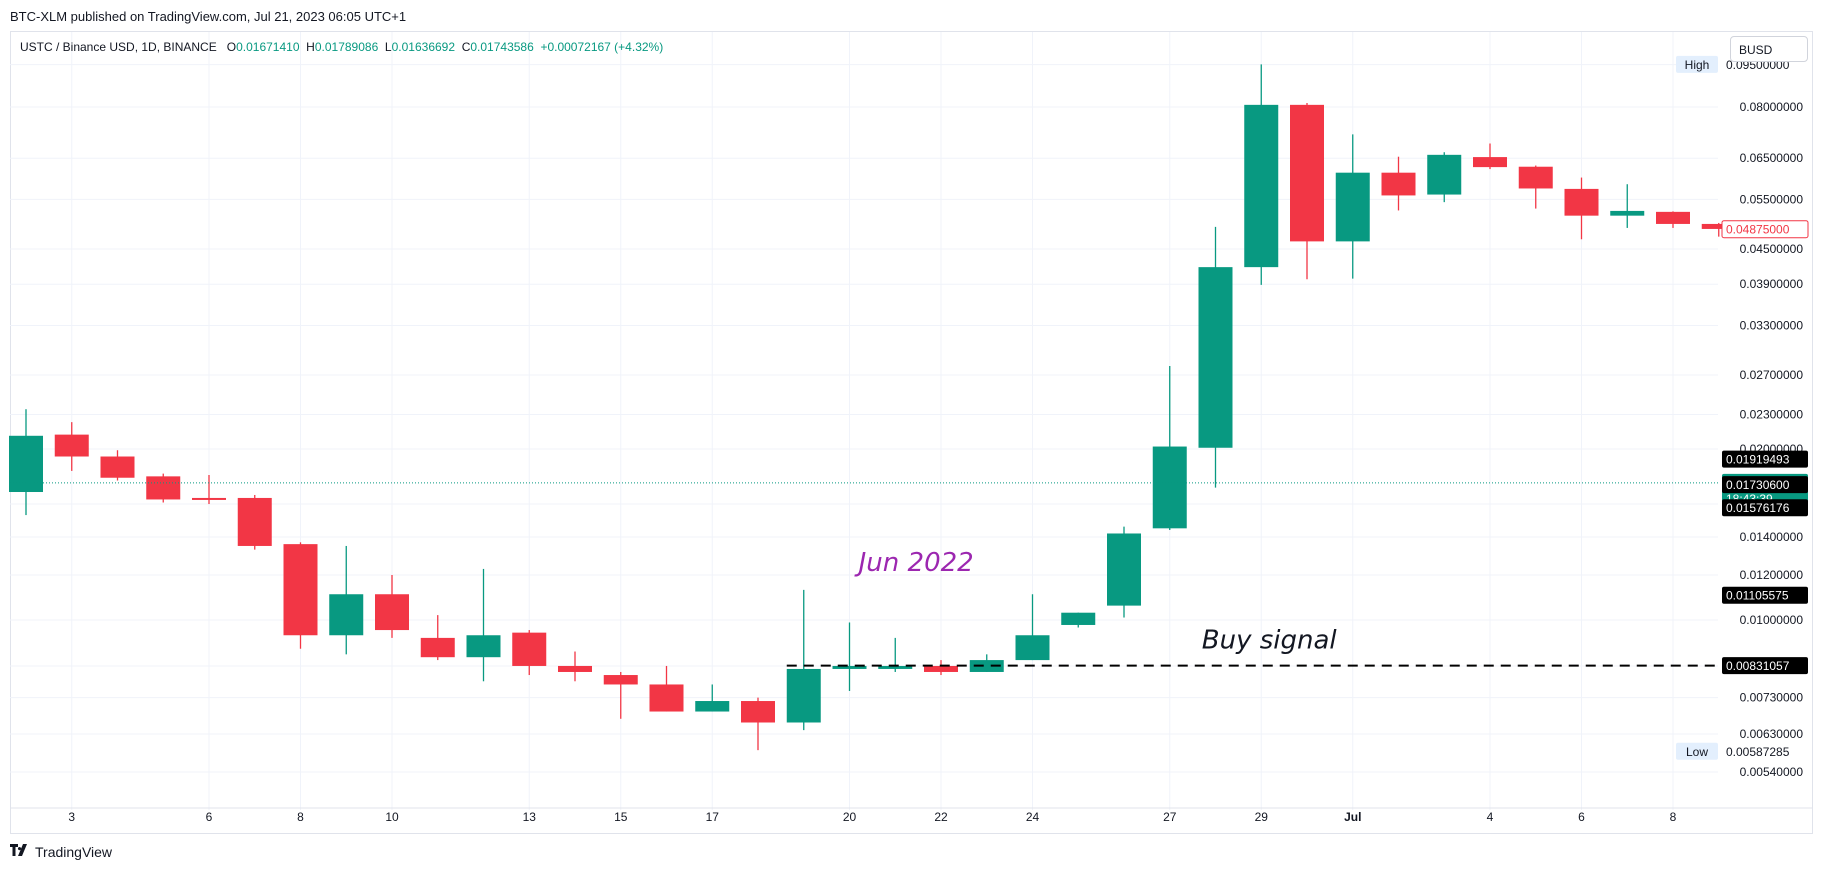 The image size is (1824, 872). What do you see at coordinates (1772, 575) in the screenshot?
I see `y-tick-label: 0.01200000` at bounding box center [1772, 575].